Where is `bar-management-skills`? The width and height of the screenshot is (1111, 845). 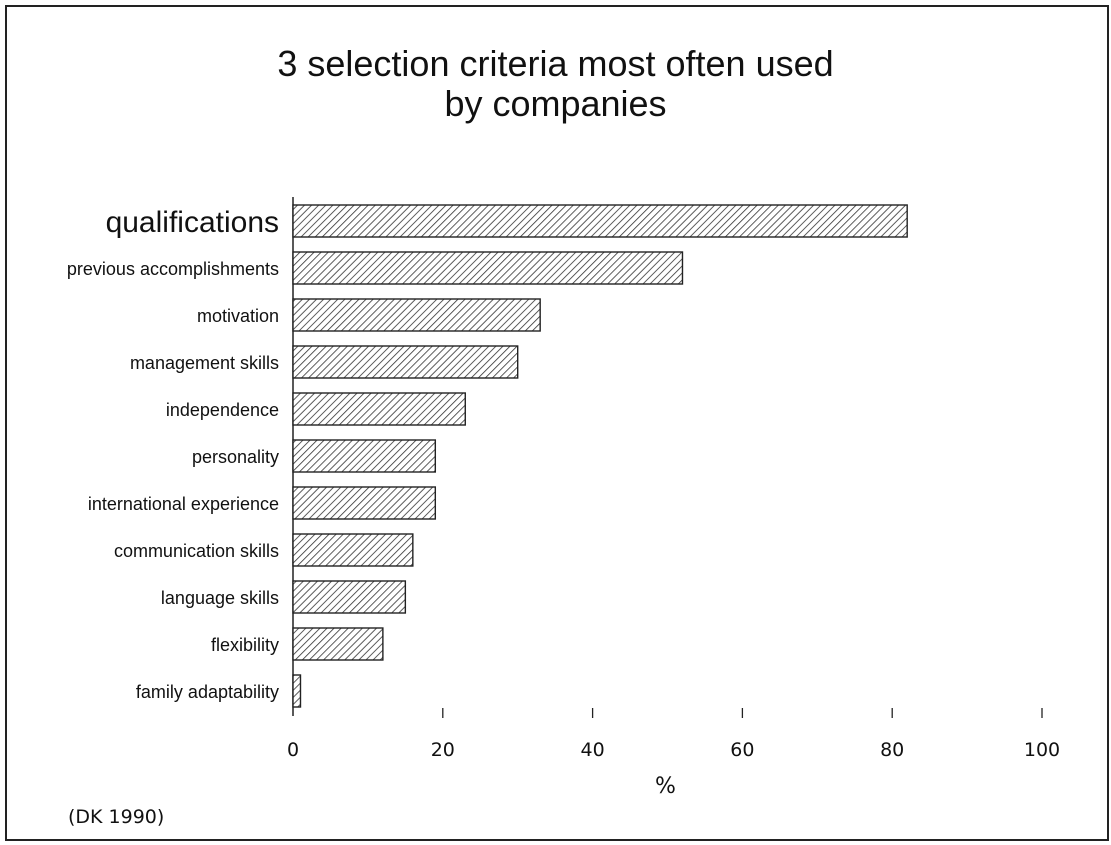
bar-management-skills is located at coordinates (405, 362).